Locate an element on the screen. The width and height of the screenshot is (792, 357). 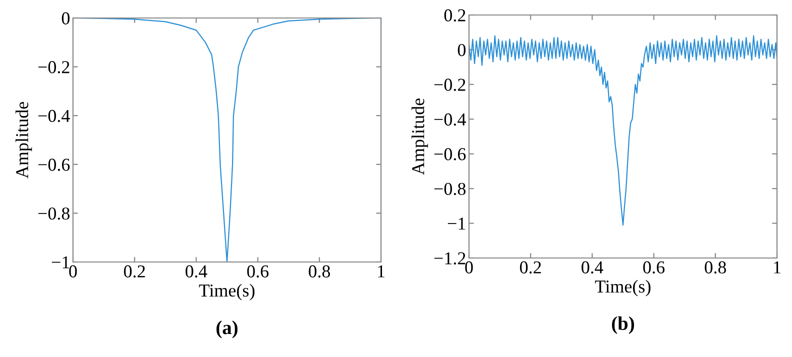
y-tick-label: −1.2 is located at coordinates (450, 258).